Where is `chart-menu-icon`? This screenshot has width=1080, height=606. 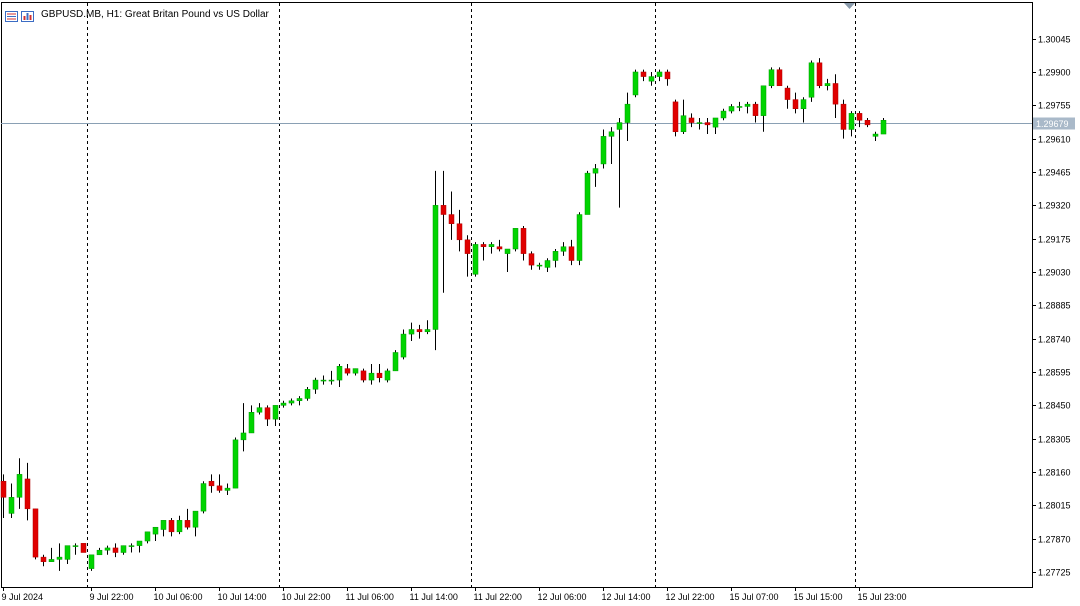
chart-menu-icon is located at coordinates (11, 15).